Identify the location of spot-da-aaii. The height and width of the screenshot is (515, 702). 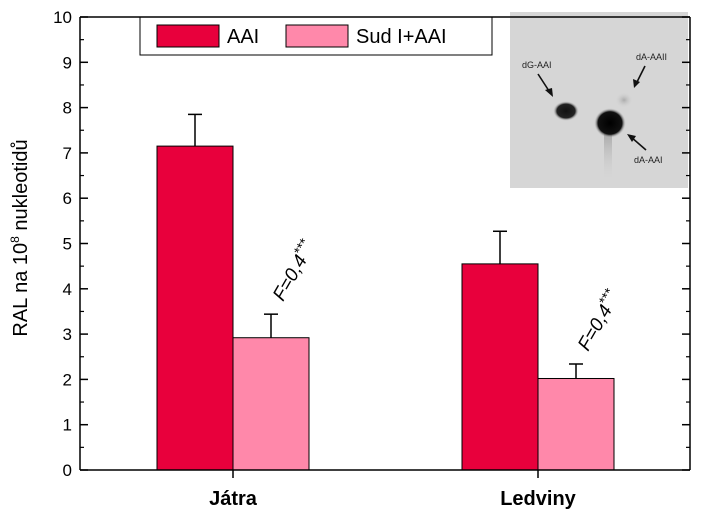
(624, 100).